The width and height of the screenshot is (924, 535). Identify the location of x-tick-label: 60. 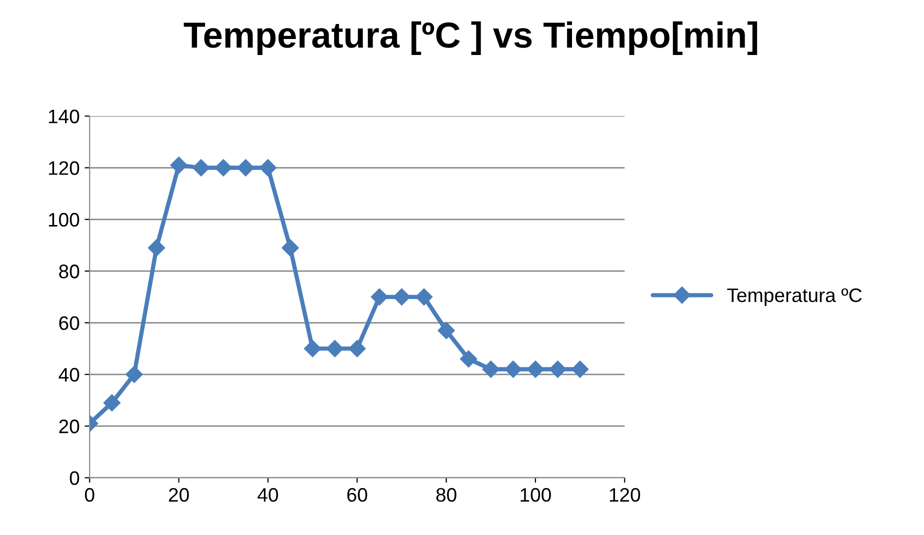
(357, 495).